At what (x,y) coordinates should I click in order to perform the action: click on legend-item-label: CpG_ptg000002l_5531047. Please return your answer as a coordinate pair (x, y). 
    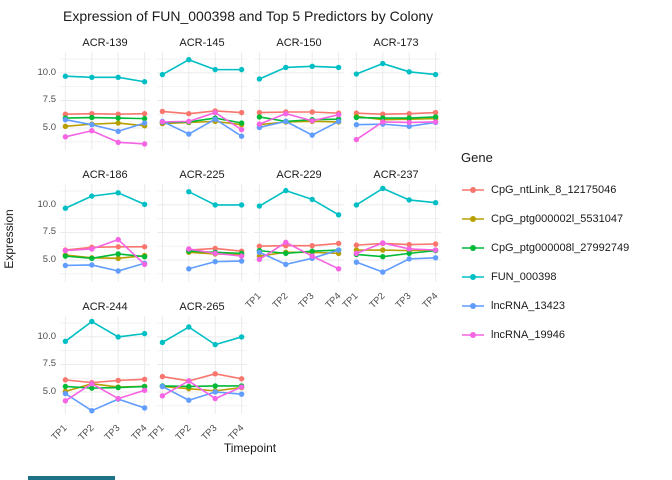
    Looking at the image, I should click on (557, 218).